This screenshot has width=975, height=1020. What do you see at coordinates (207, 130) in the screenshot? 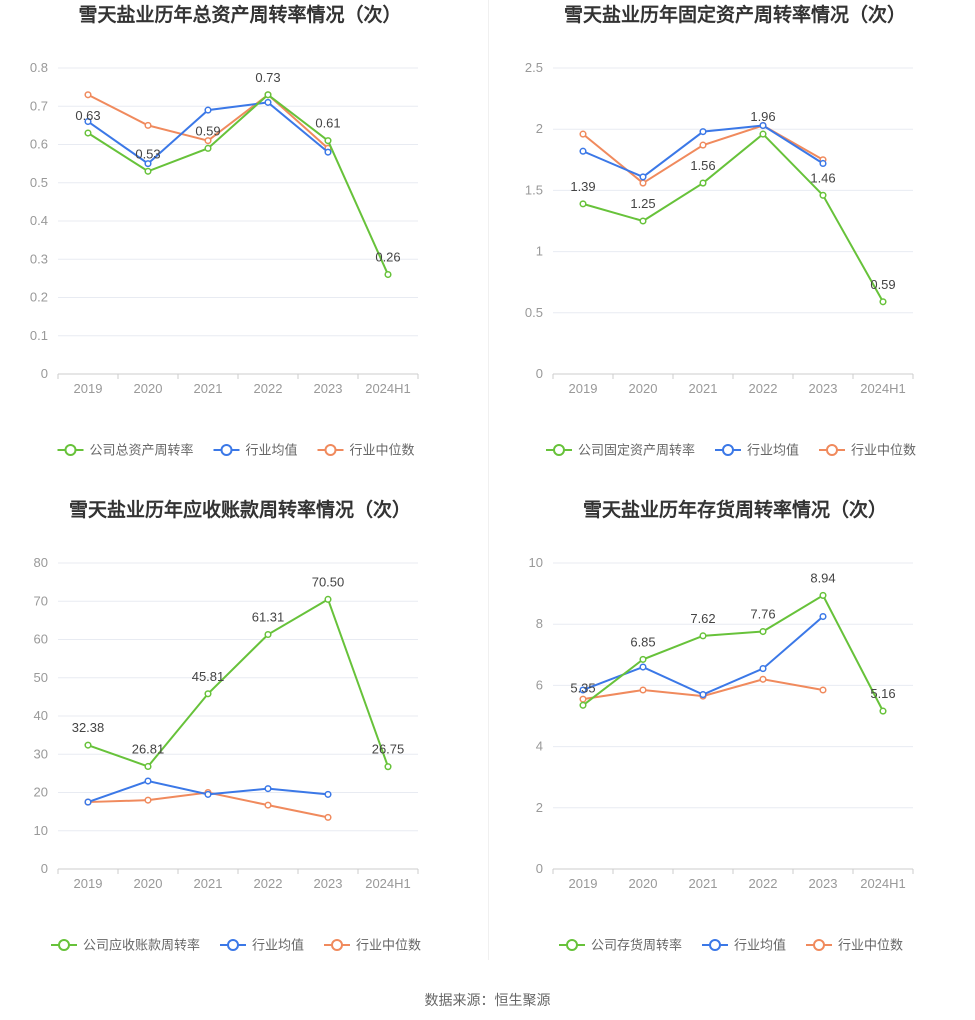
I see `data-label: 0.59` at bounding box center [207, 130].